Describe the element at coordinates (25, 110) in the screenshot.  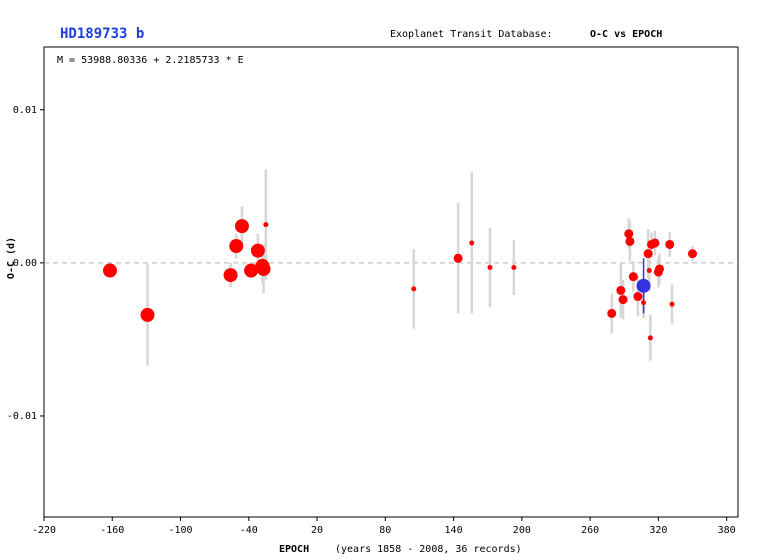
I see `y-tick-label: 0.01` at that location.